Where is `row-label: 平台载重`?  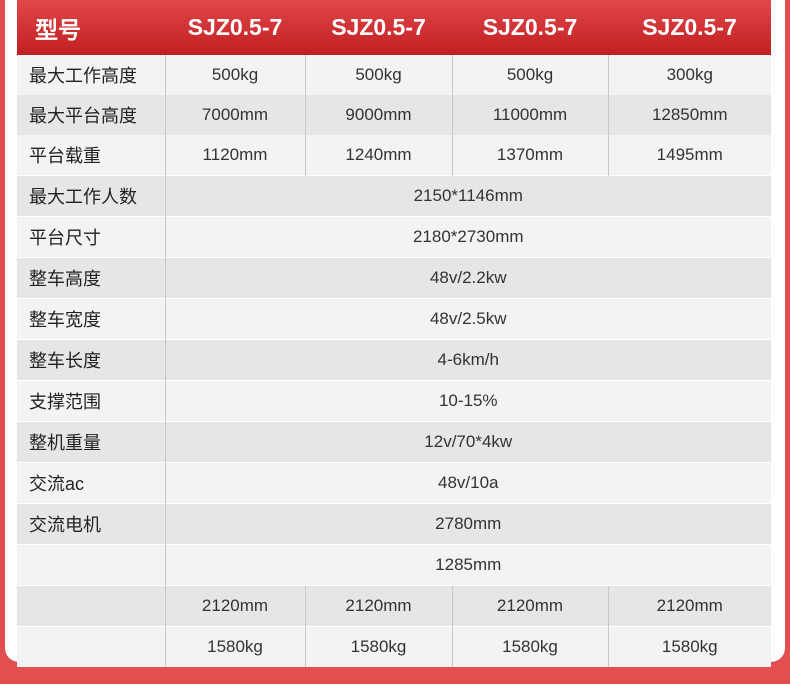 row-label: 平台载重 is located at coordinates (91, 155).